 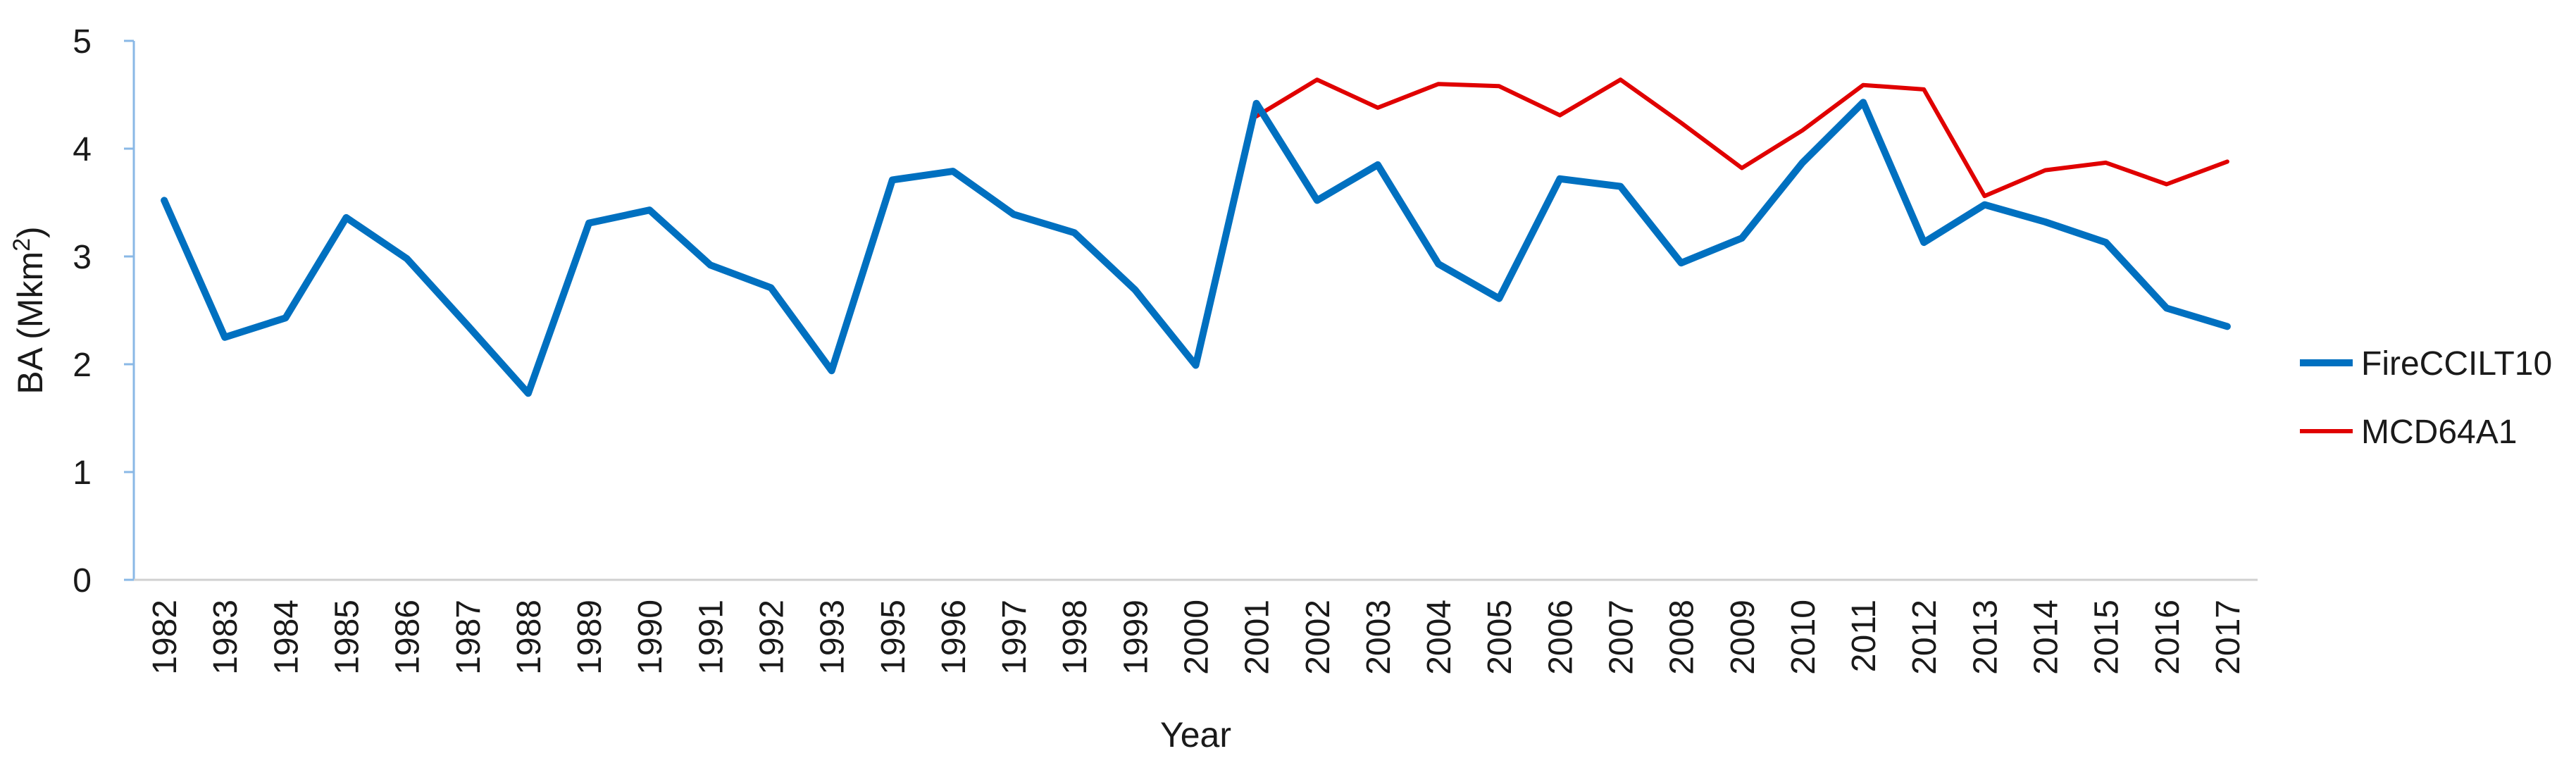 I want to click on x-tick-label: 1997, so click(x=1014, y=638).